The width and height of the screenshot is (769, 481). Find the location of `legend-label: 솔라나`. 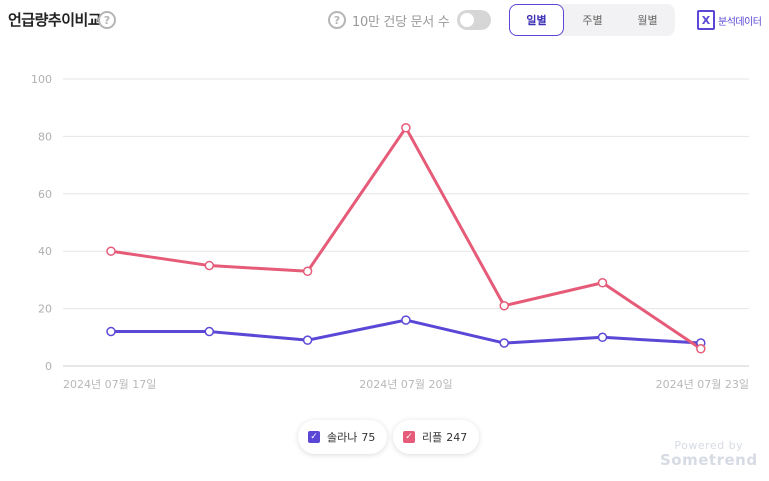

legend-label: 솔라나 is located at coordinates (342, 437).